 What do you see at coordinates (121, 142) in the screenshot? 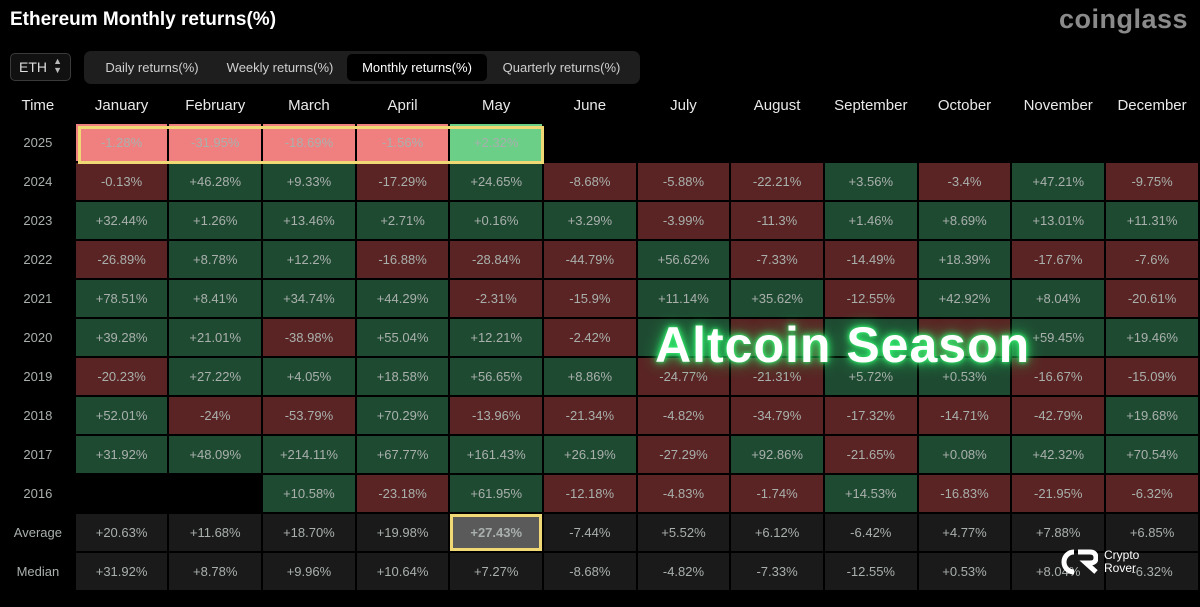
I see `return-cell: -1.28%` at bounding box center [121, 142].